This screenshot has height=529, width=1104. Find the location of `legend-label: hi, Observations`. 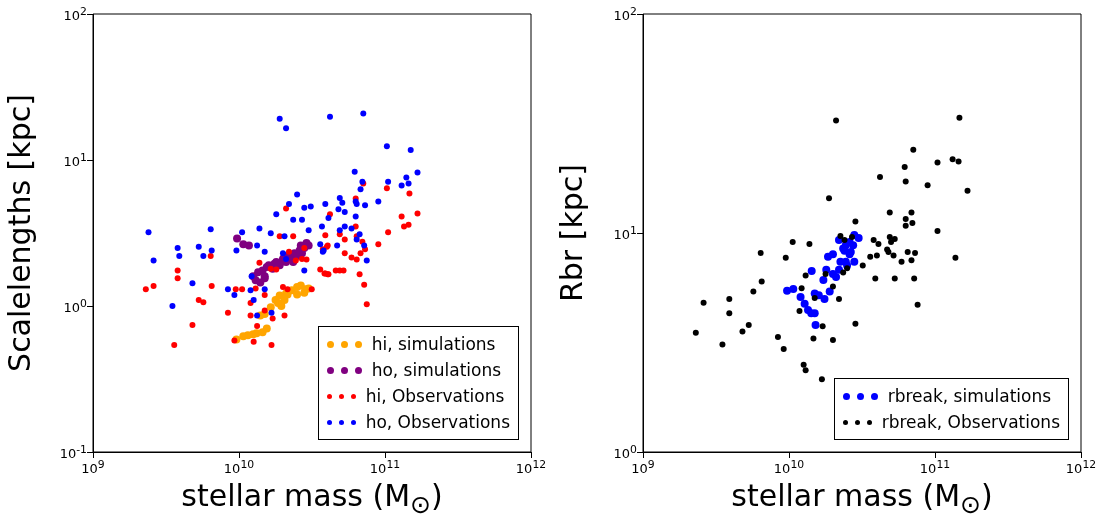

legend-label: hi, Observations is located at coordinates (435, 396).